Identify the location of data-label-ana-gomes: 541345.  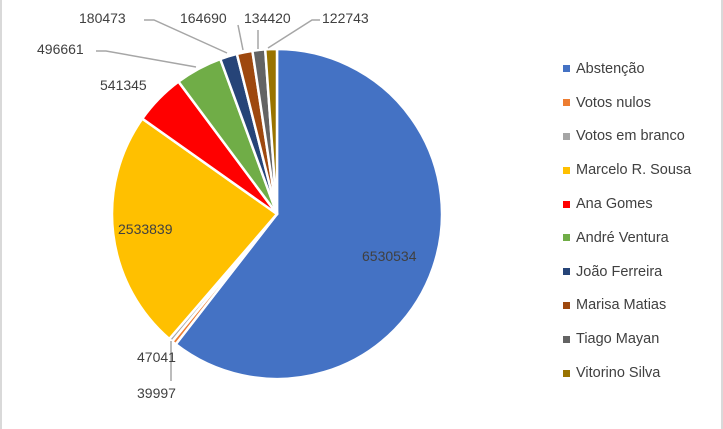
(123, 85).